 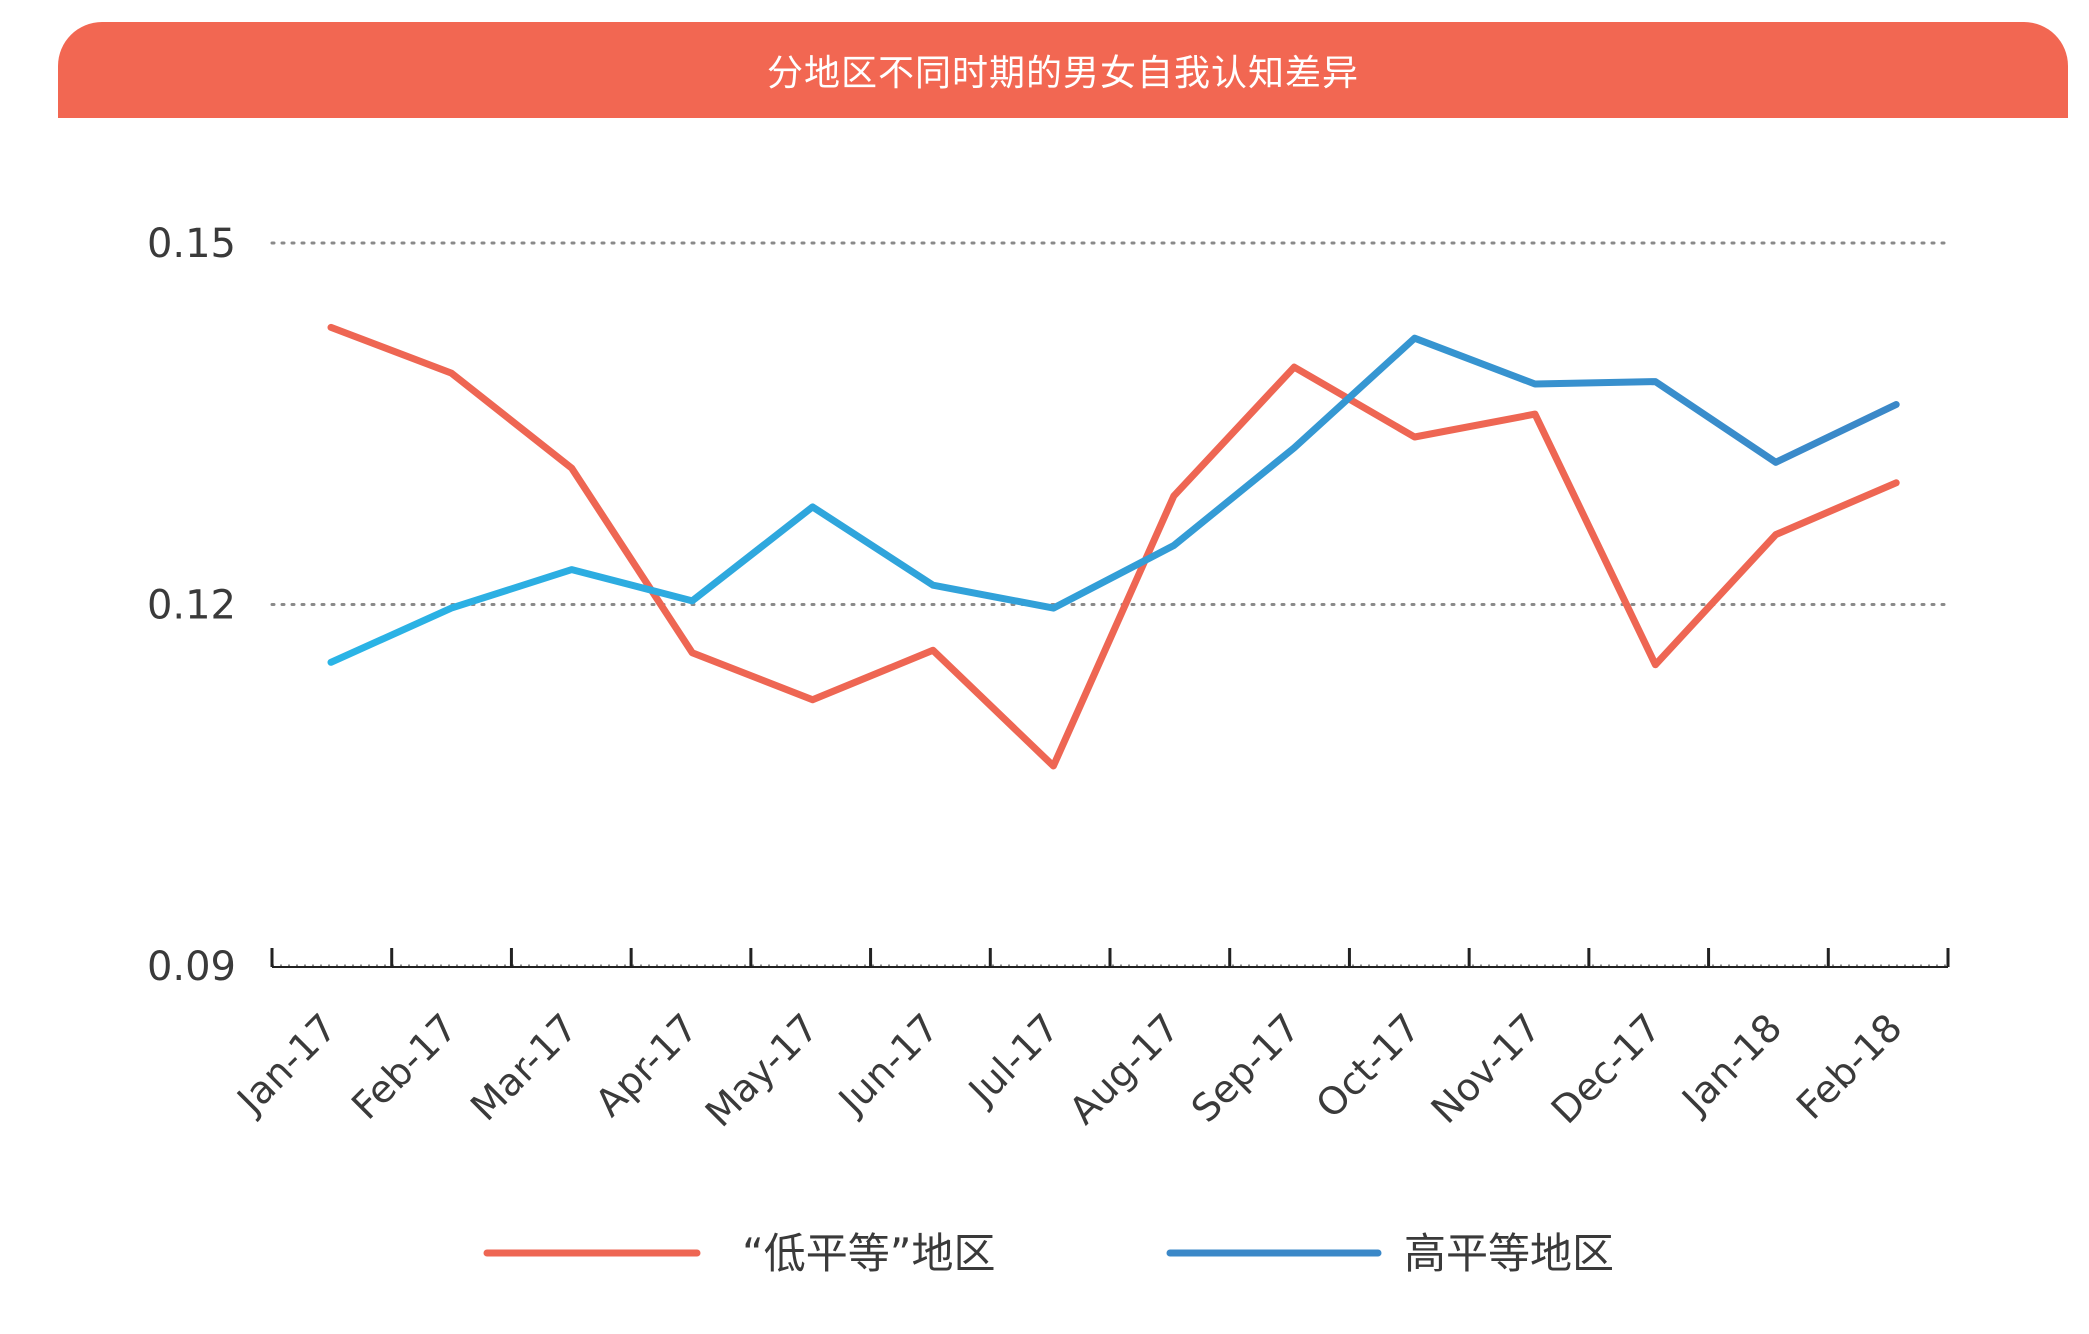 I want to click on x-tick-label: Jun-17, so click(x=888, y=1064).